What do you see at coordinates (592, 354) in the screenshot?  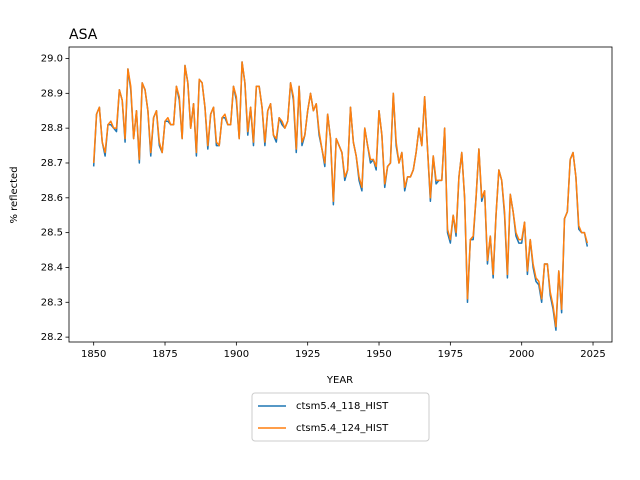 I see `x-tick-label: 2025` at bounding box center [592, 354].